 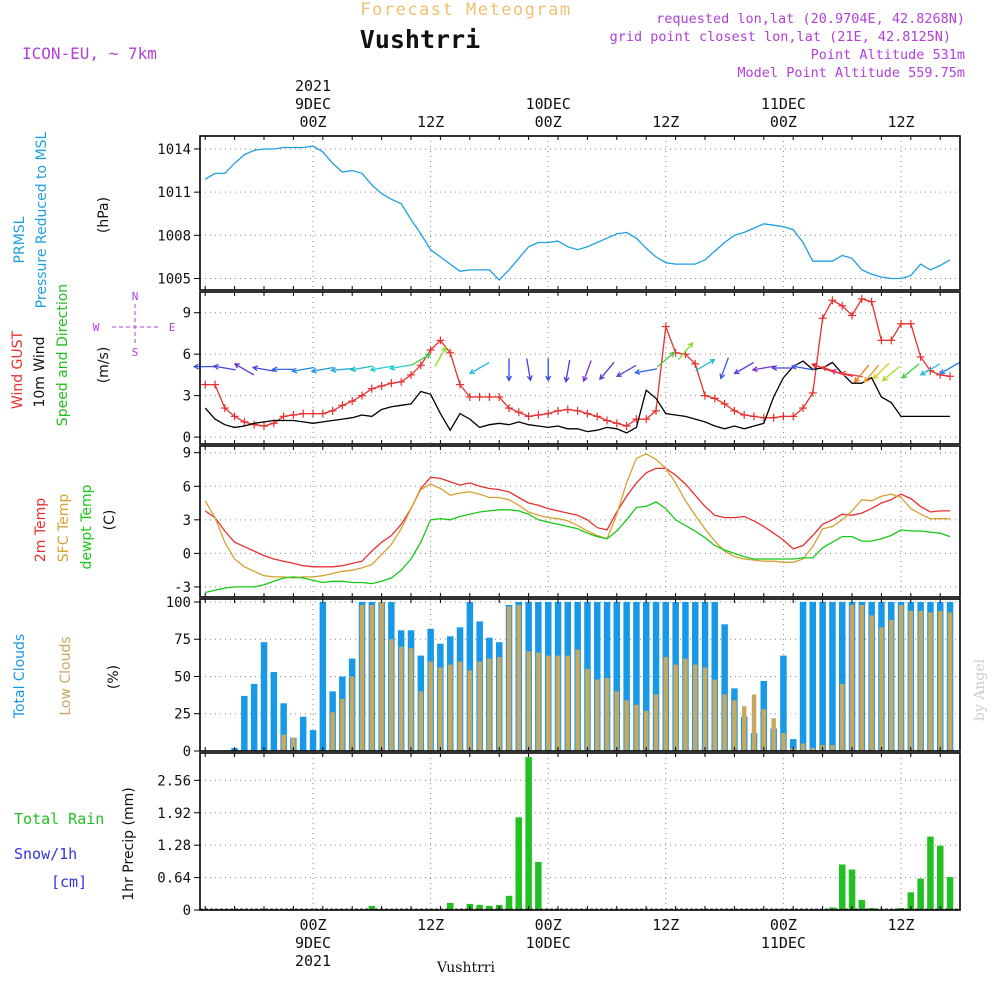 I want to click on wind-label-10m: 10m Wind, so click(x=40, y=371).